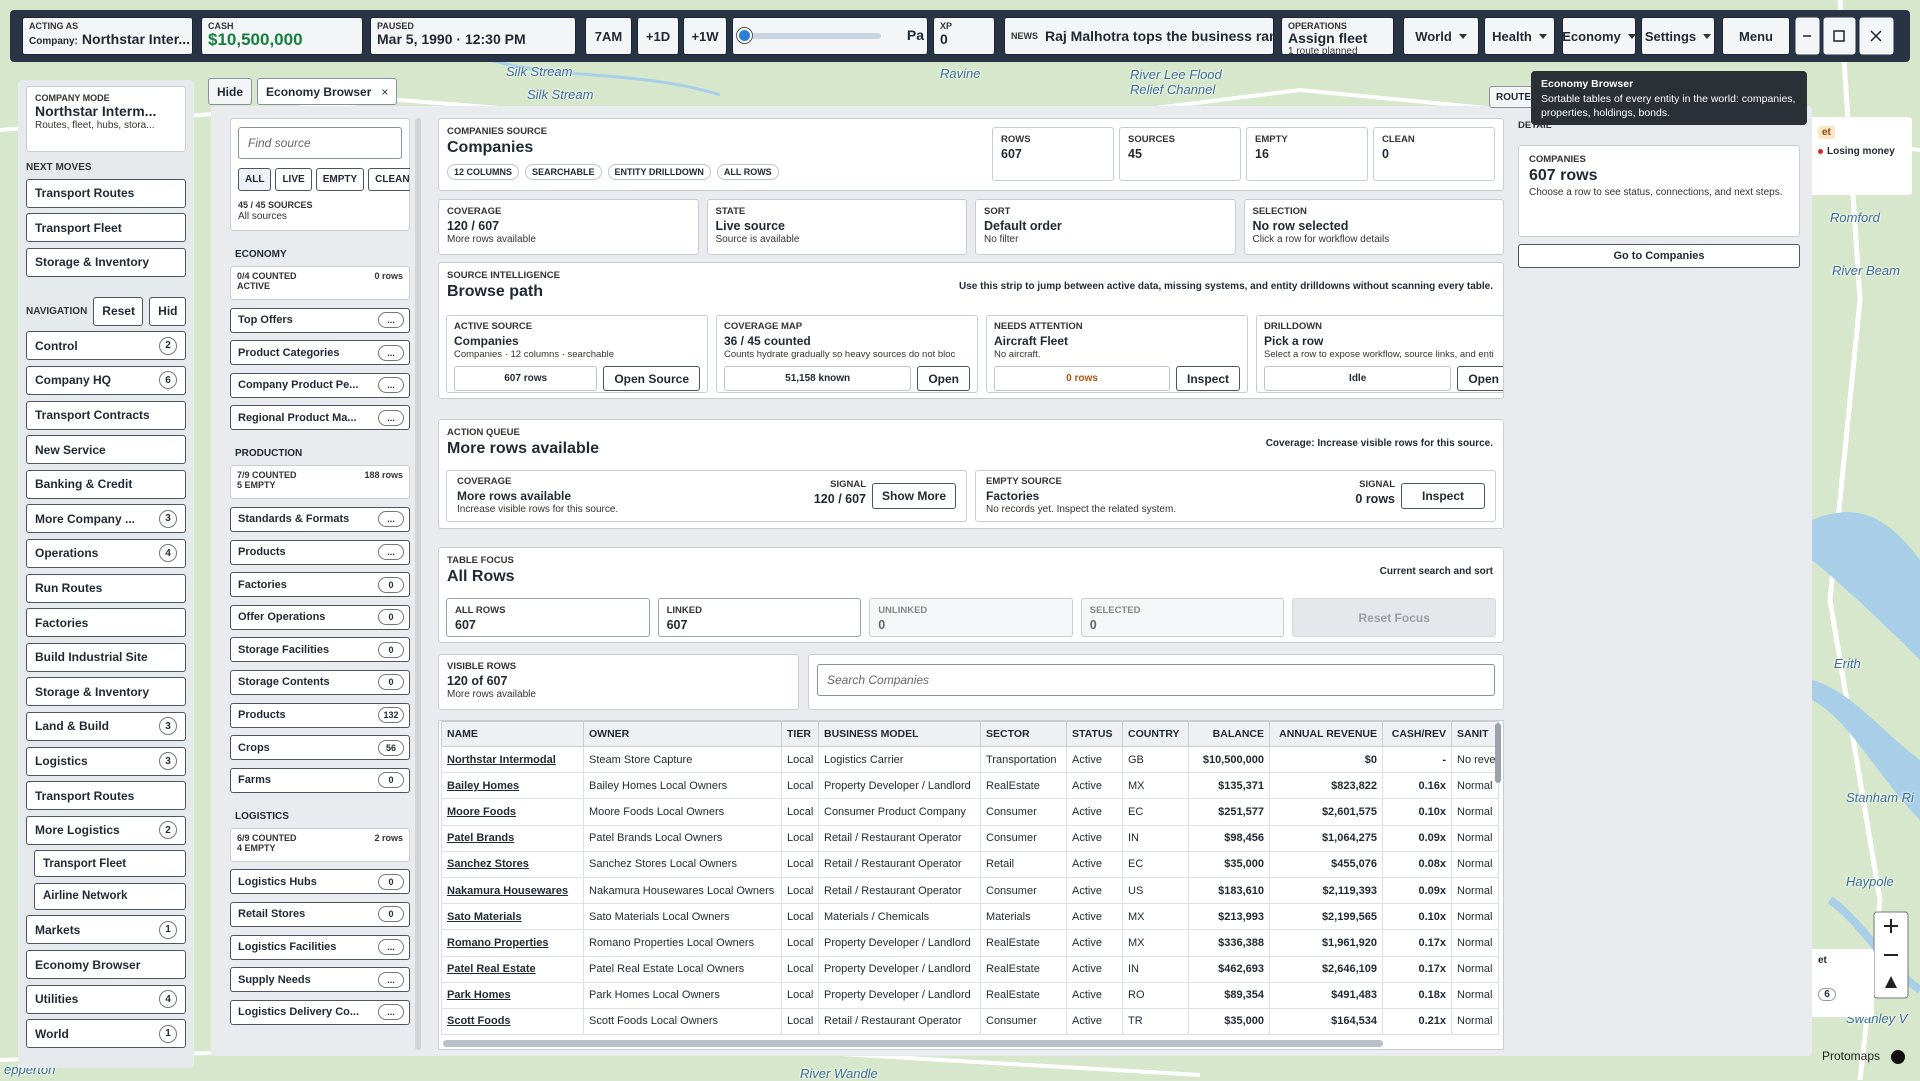 The width and height of the screenshot is (1920, 1081). Describe the element at coordinates (255, 179) in the screenshot. I see `filter-button: ALL` at that location.